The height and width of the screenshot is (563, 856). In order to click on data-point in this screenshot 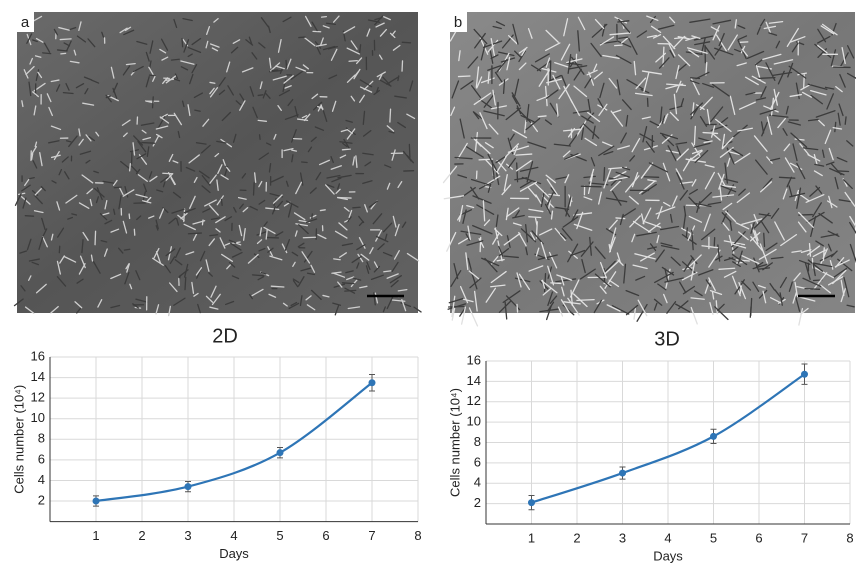, I will do `click(372, 383)`.